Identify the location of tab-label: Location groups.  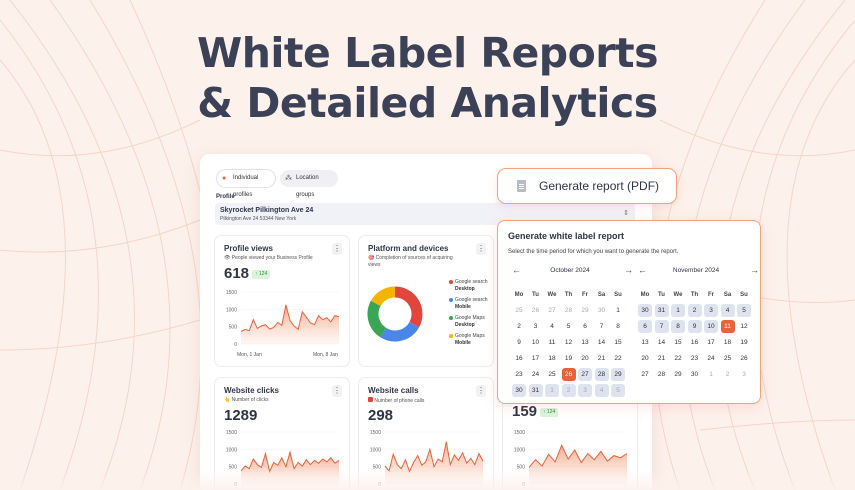
(307, 186).